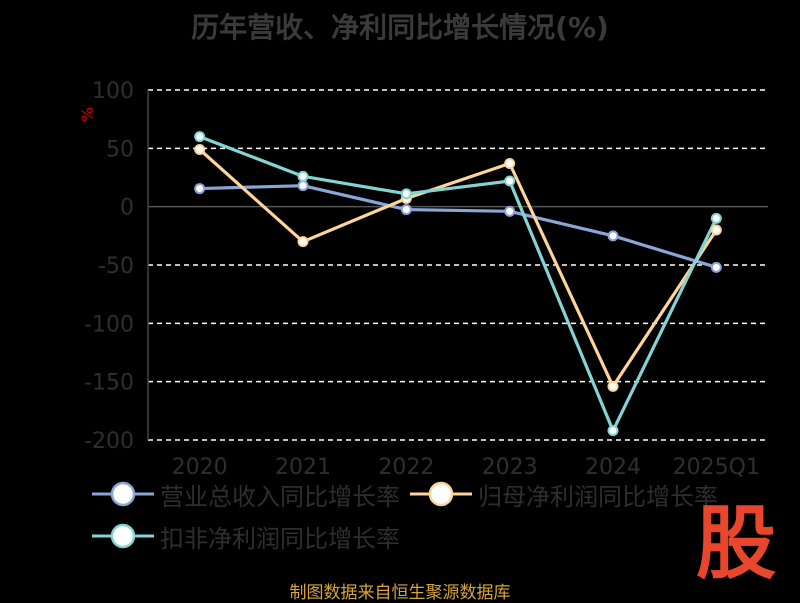 This screenshot has height=603, width=800. Describe the element at coordinates (716, 467) in the screenshot. I see `x-tick-label: 2025Q1` at that location.